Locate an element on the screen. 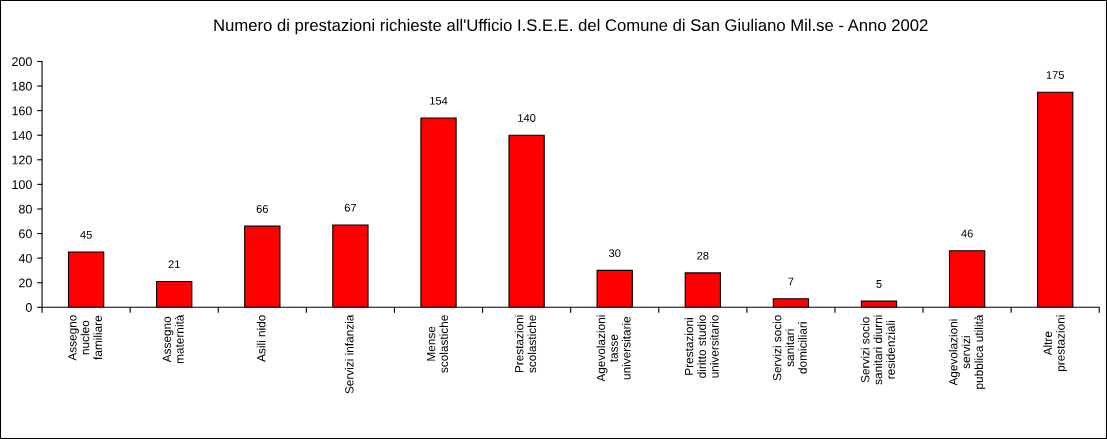 This screenshot has width=1107, height=439. data-label: 66 is located at coordinates (262, 209).